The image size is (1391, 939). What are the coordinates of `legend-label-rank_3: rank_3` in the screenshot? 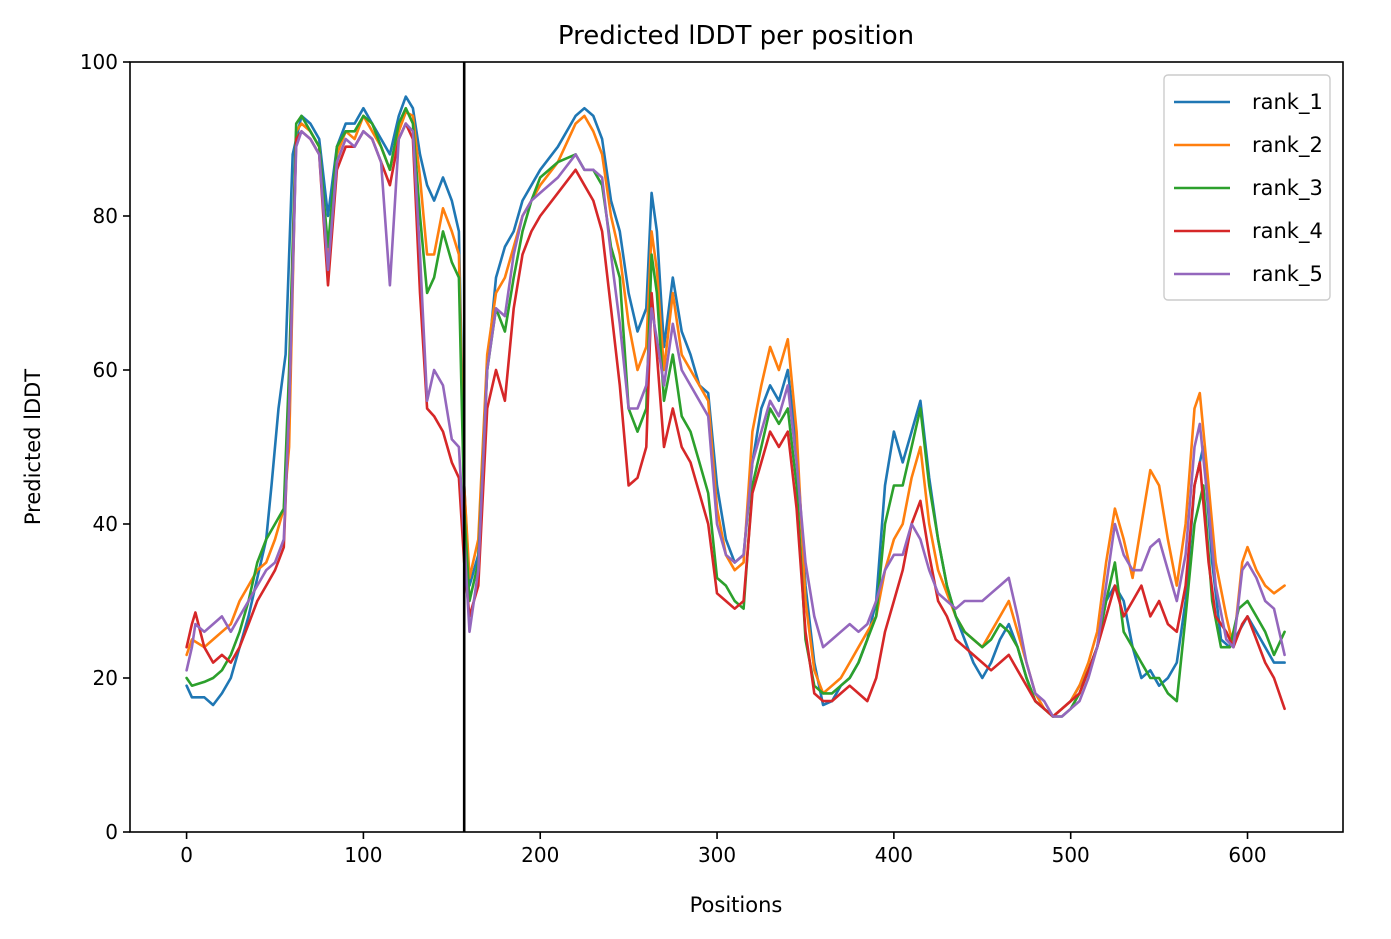 It's located at (1287, 188).